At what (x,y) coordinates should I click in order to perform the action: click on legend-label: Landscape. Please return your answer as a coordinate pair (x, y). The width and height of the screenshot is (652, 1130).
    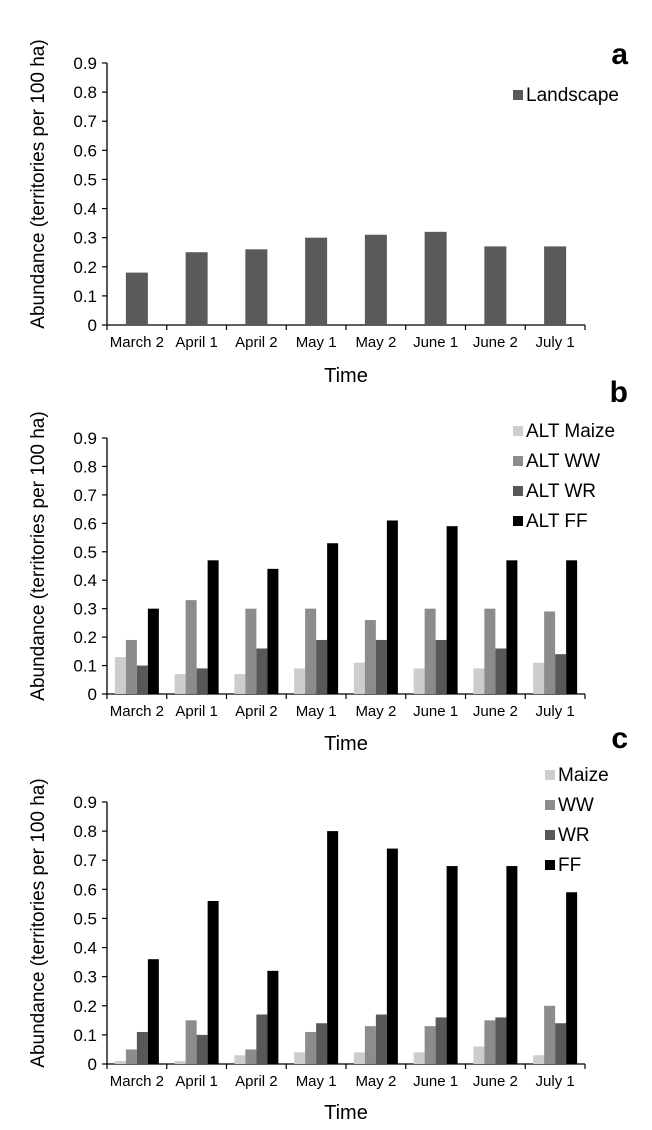
    Looking at the image, I should click on (572, 95).